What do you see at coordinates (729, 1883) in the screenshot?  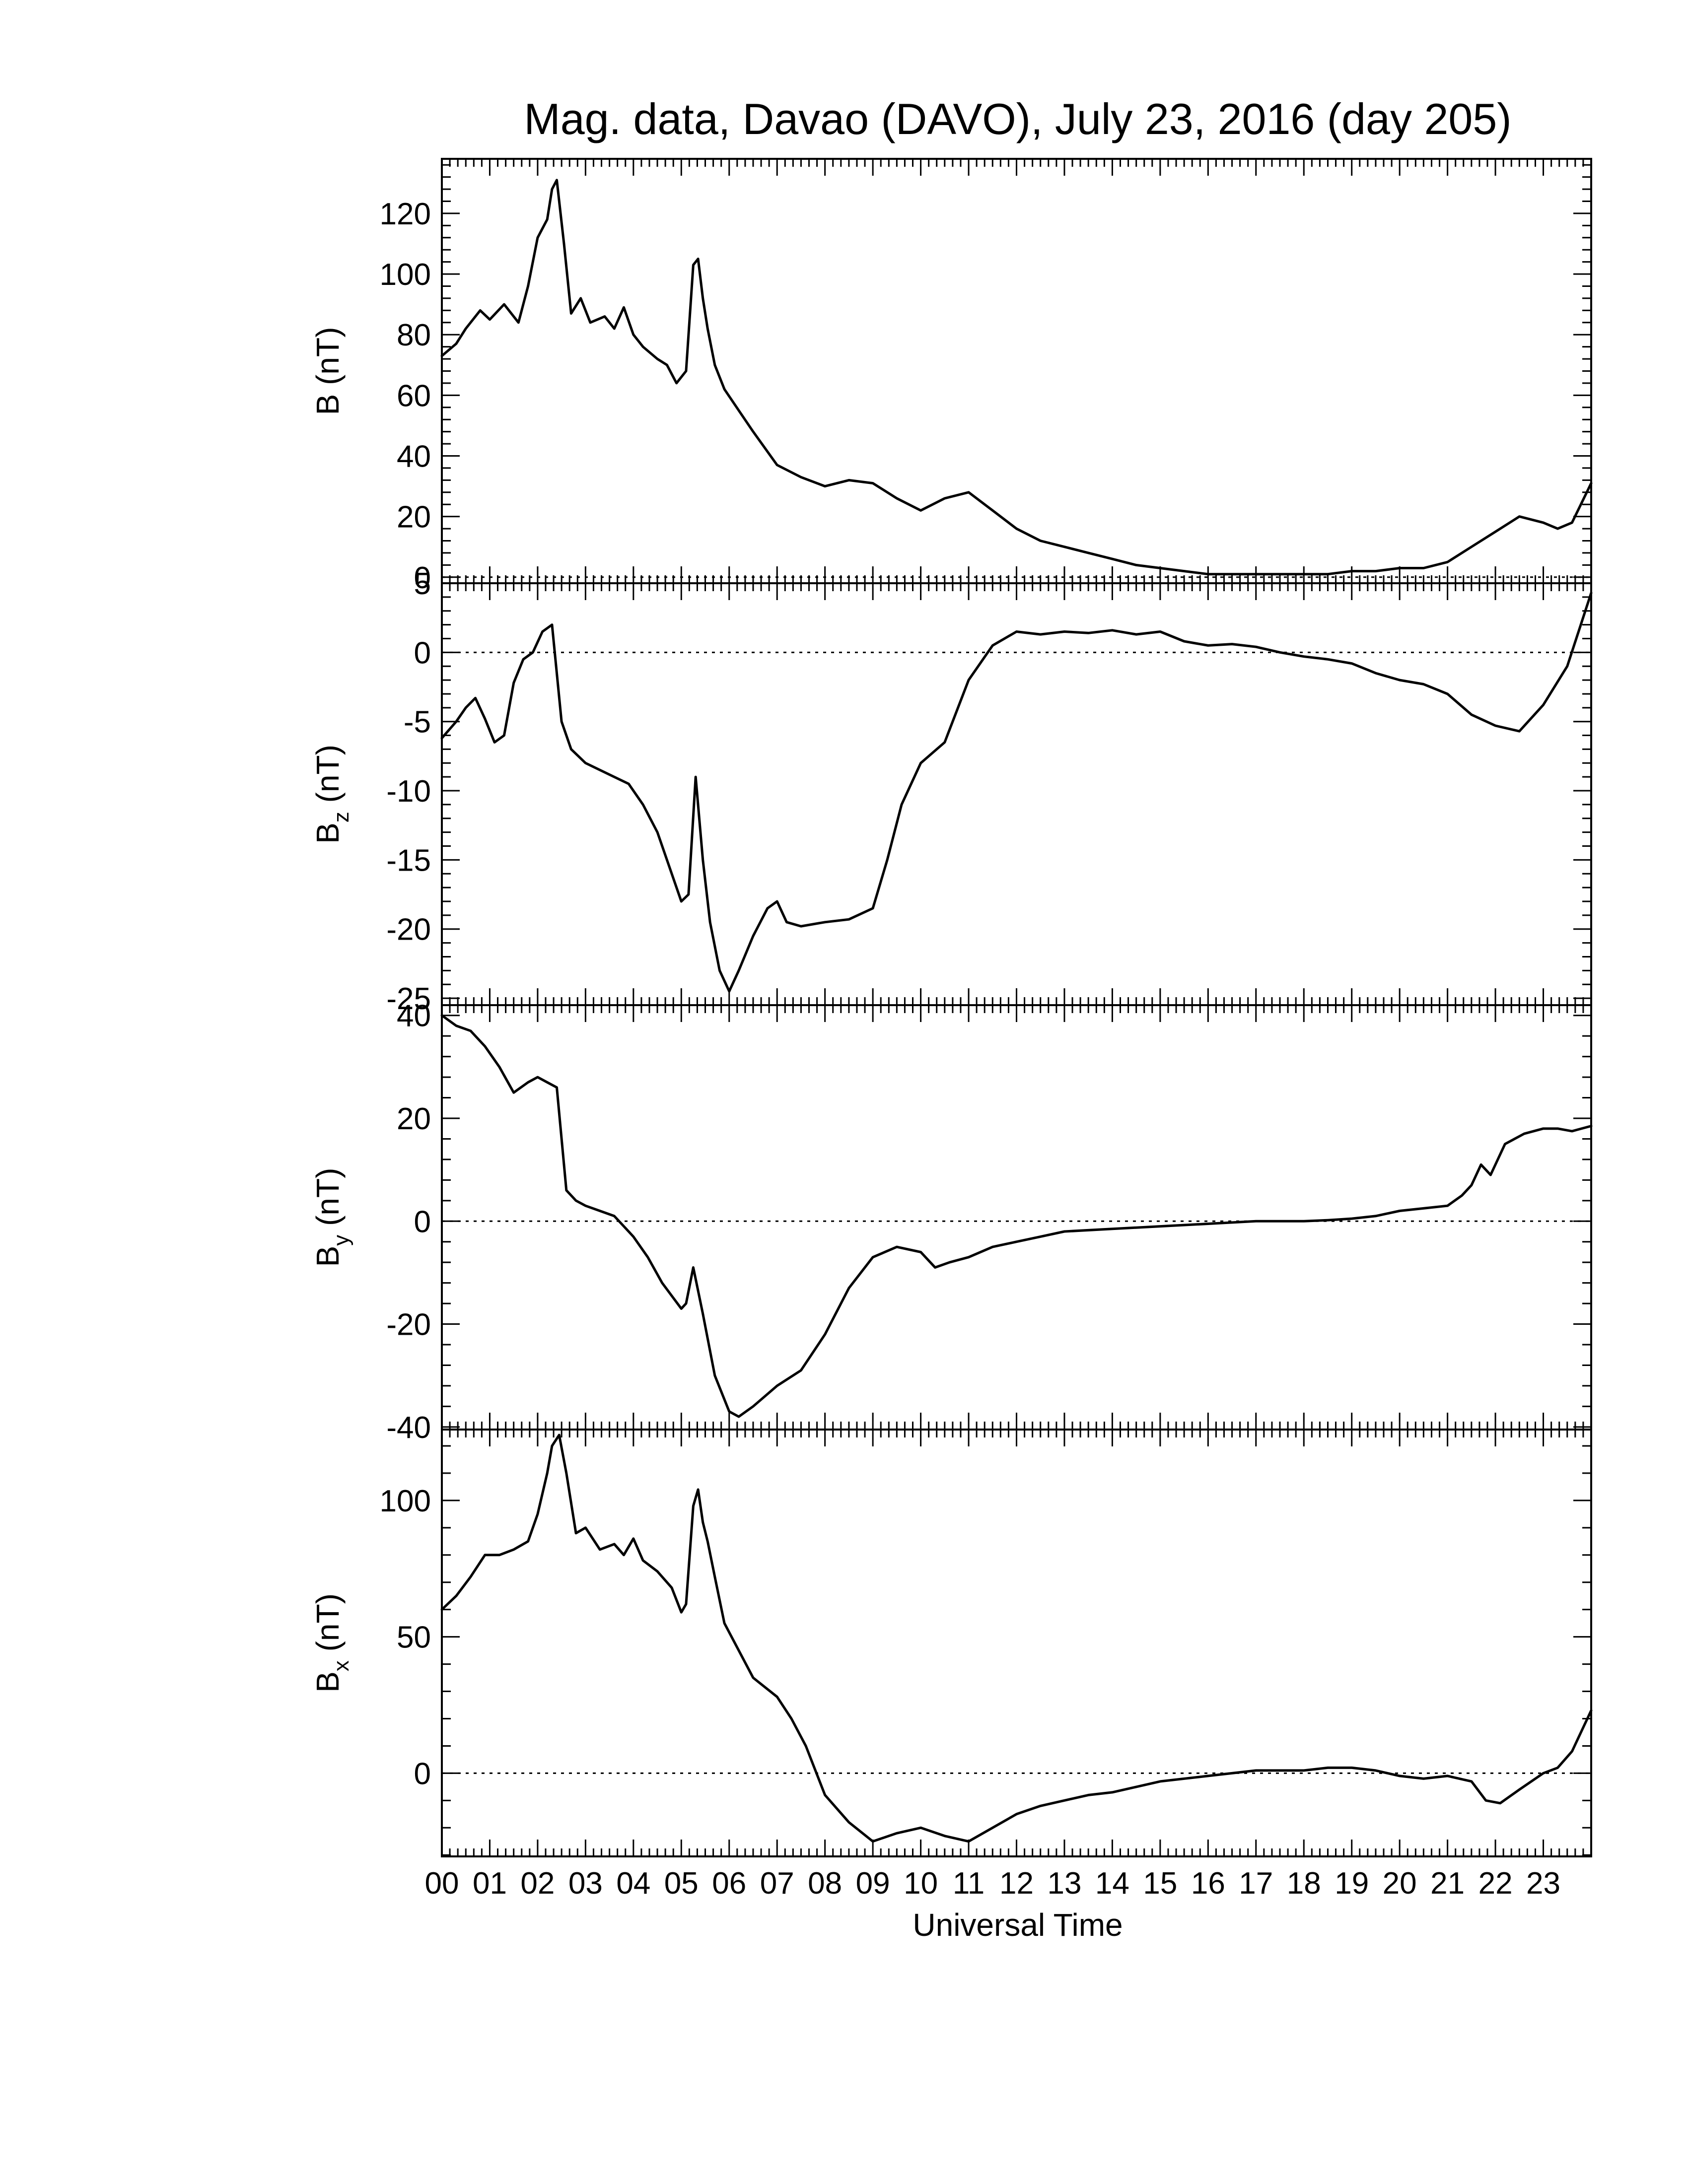 I see `x-tick-label: 06` at bounding box center [729, 1883].